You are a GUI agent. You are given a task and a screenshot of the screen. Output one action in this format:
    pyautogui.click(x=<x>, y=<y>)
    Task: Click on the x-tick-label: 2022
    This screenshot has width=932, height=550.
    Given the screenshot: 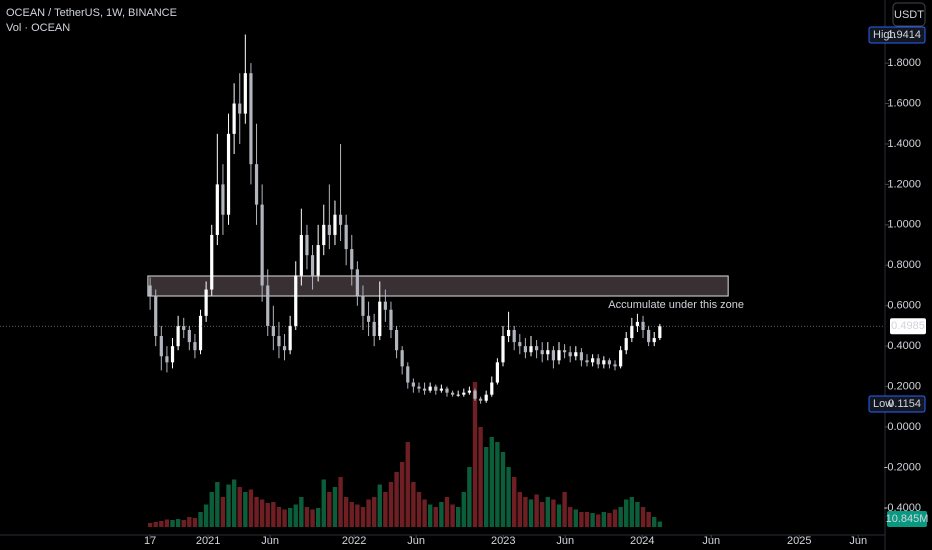 What is the action you would take?
    pyautogui.click(x=354, y=541)
    